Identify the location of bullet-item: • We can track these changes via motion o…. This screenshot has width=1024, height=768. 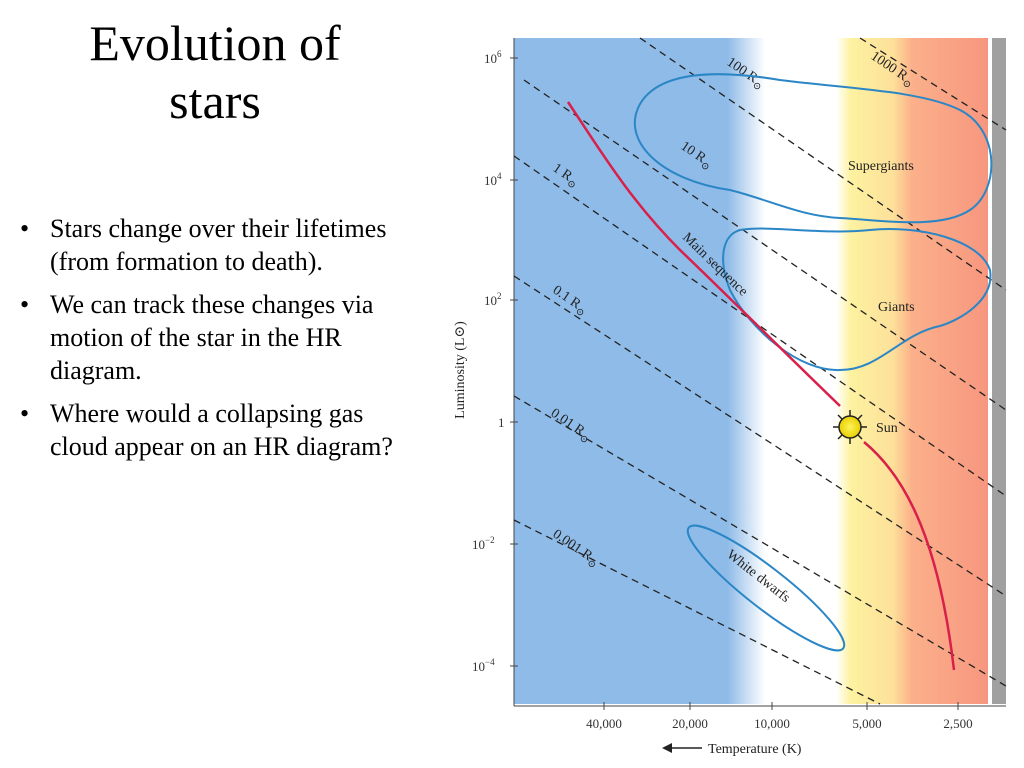
(220, 337).